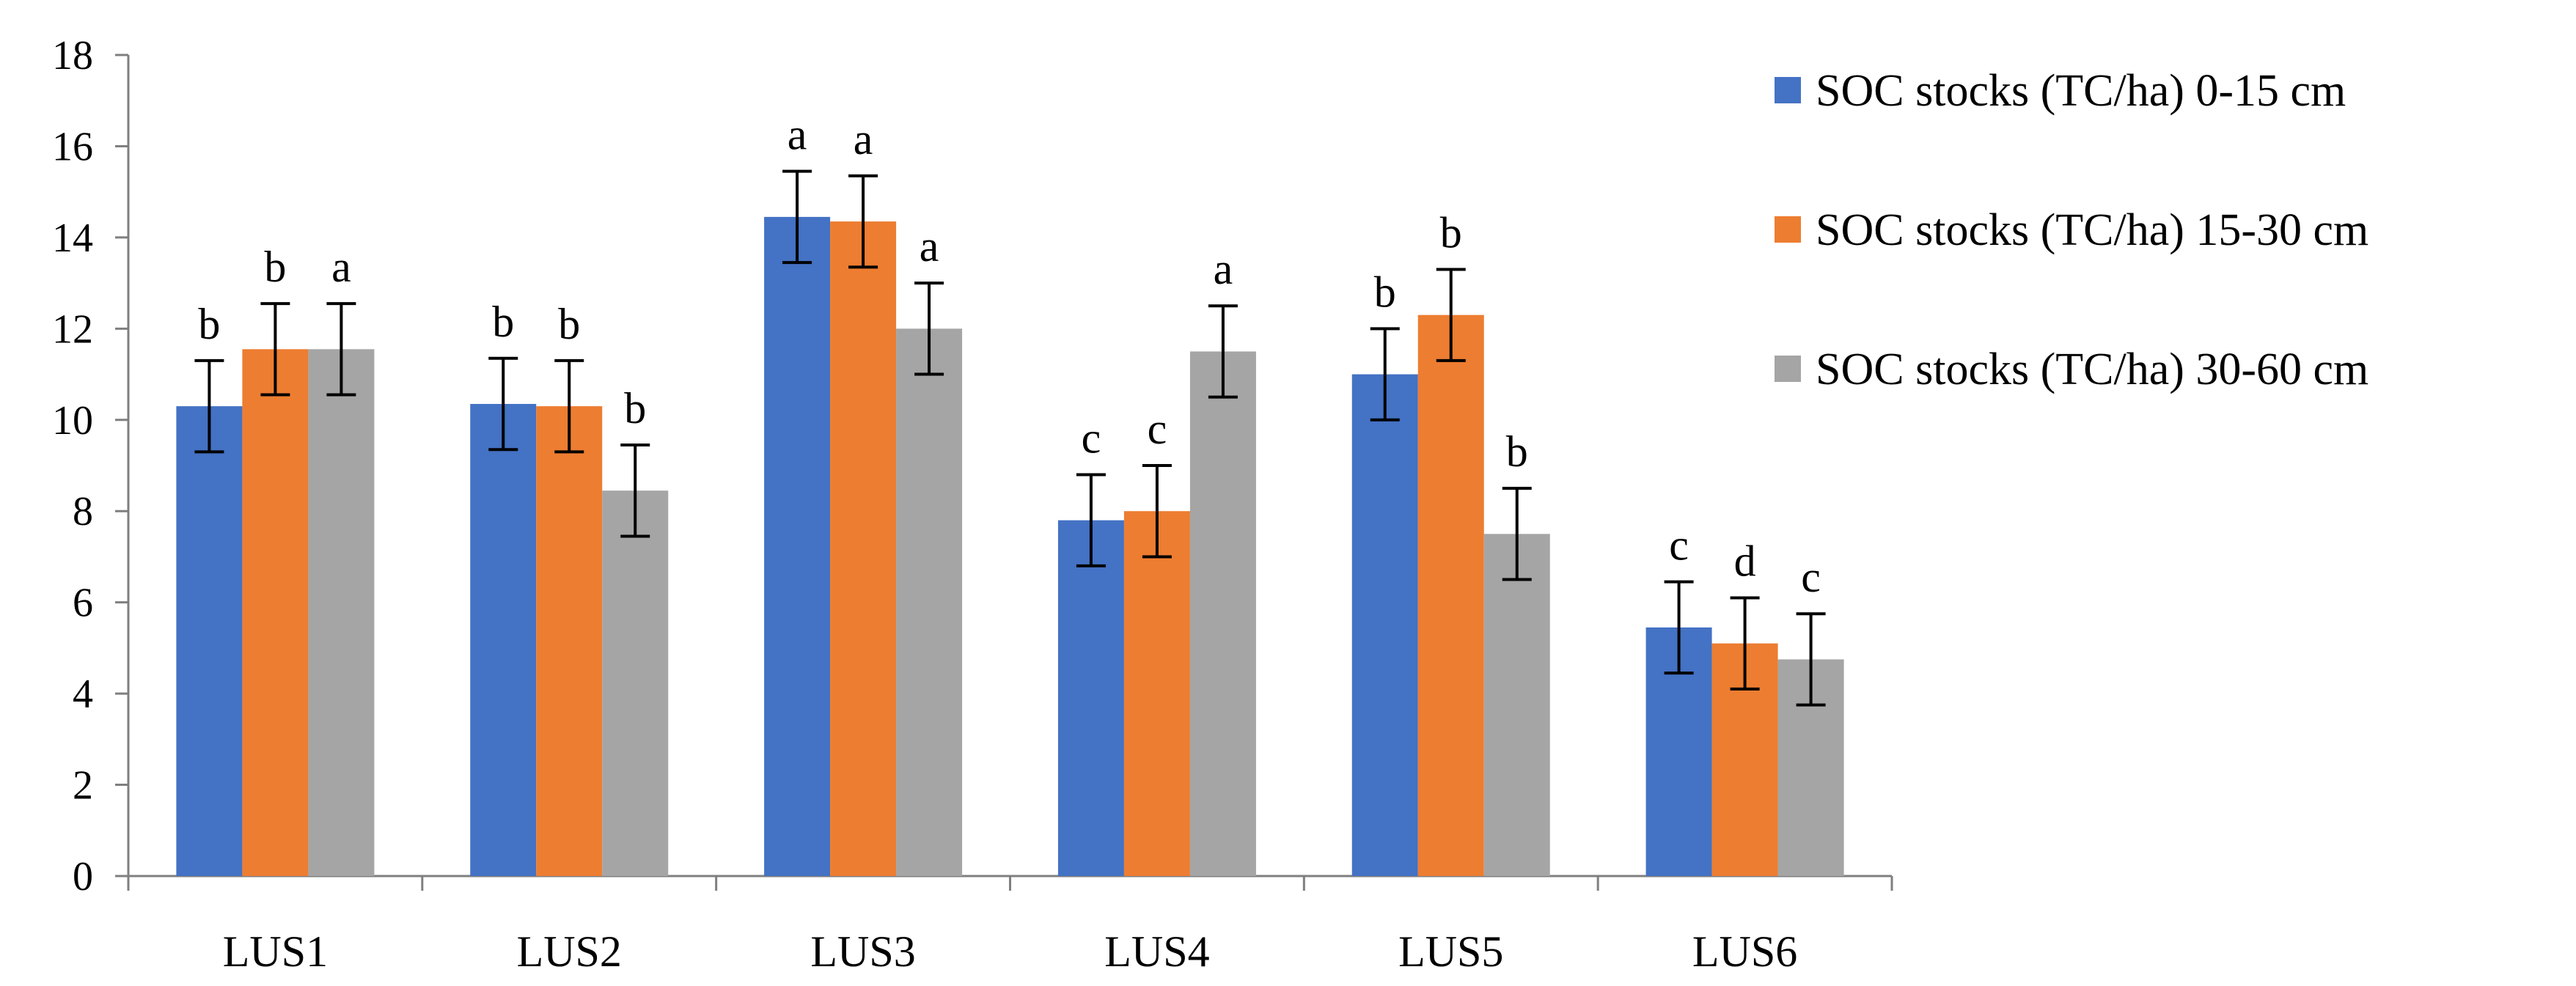 Image resolution: width=2576 pixels, height=986 pixels. What do you see at coordinates (72, 421) in the screenshot?
I see `y-tick-label: 10` at bounding box center [72, 421].